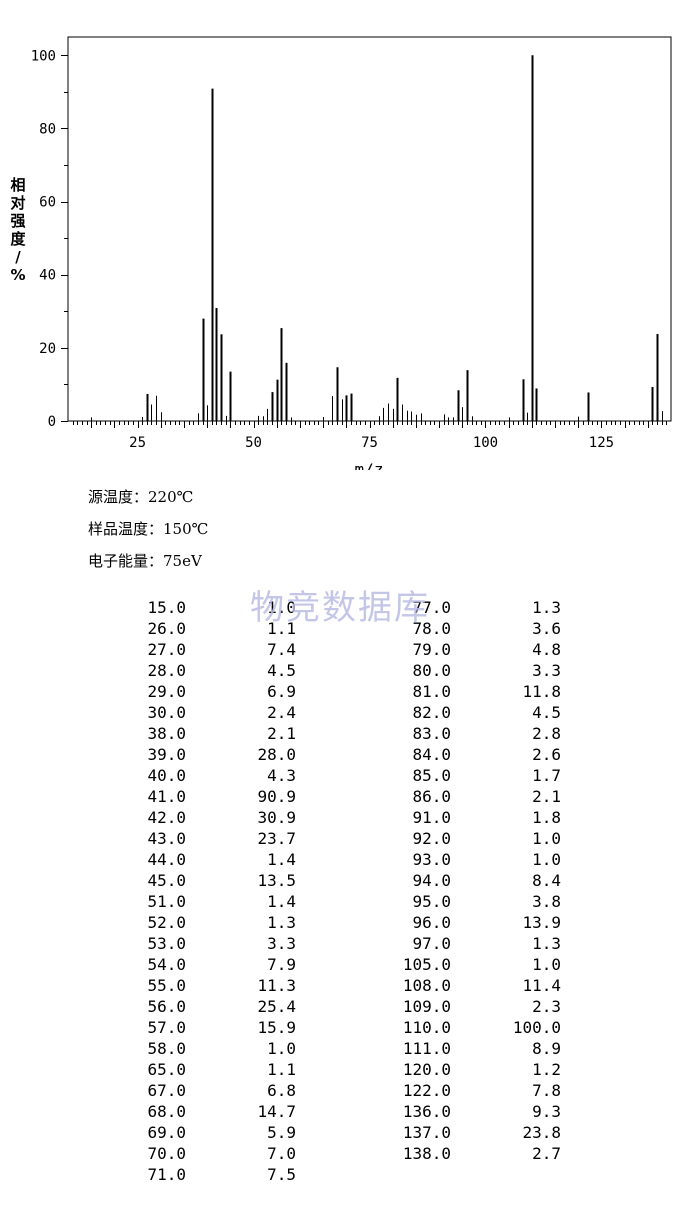  What do you see at coordinates (485, 443) in the screenshot?
I see `x-tick-label: 100` at bounding box center [485, 443].